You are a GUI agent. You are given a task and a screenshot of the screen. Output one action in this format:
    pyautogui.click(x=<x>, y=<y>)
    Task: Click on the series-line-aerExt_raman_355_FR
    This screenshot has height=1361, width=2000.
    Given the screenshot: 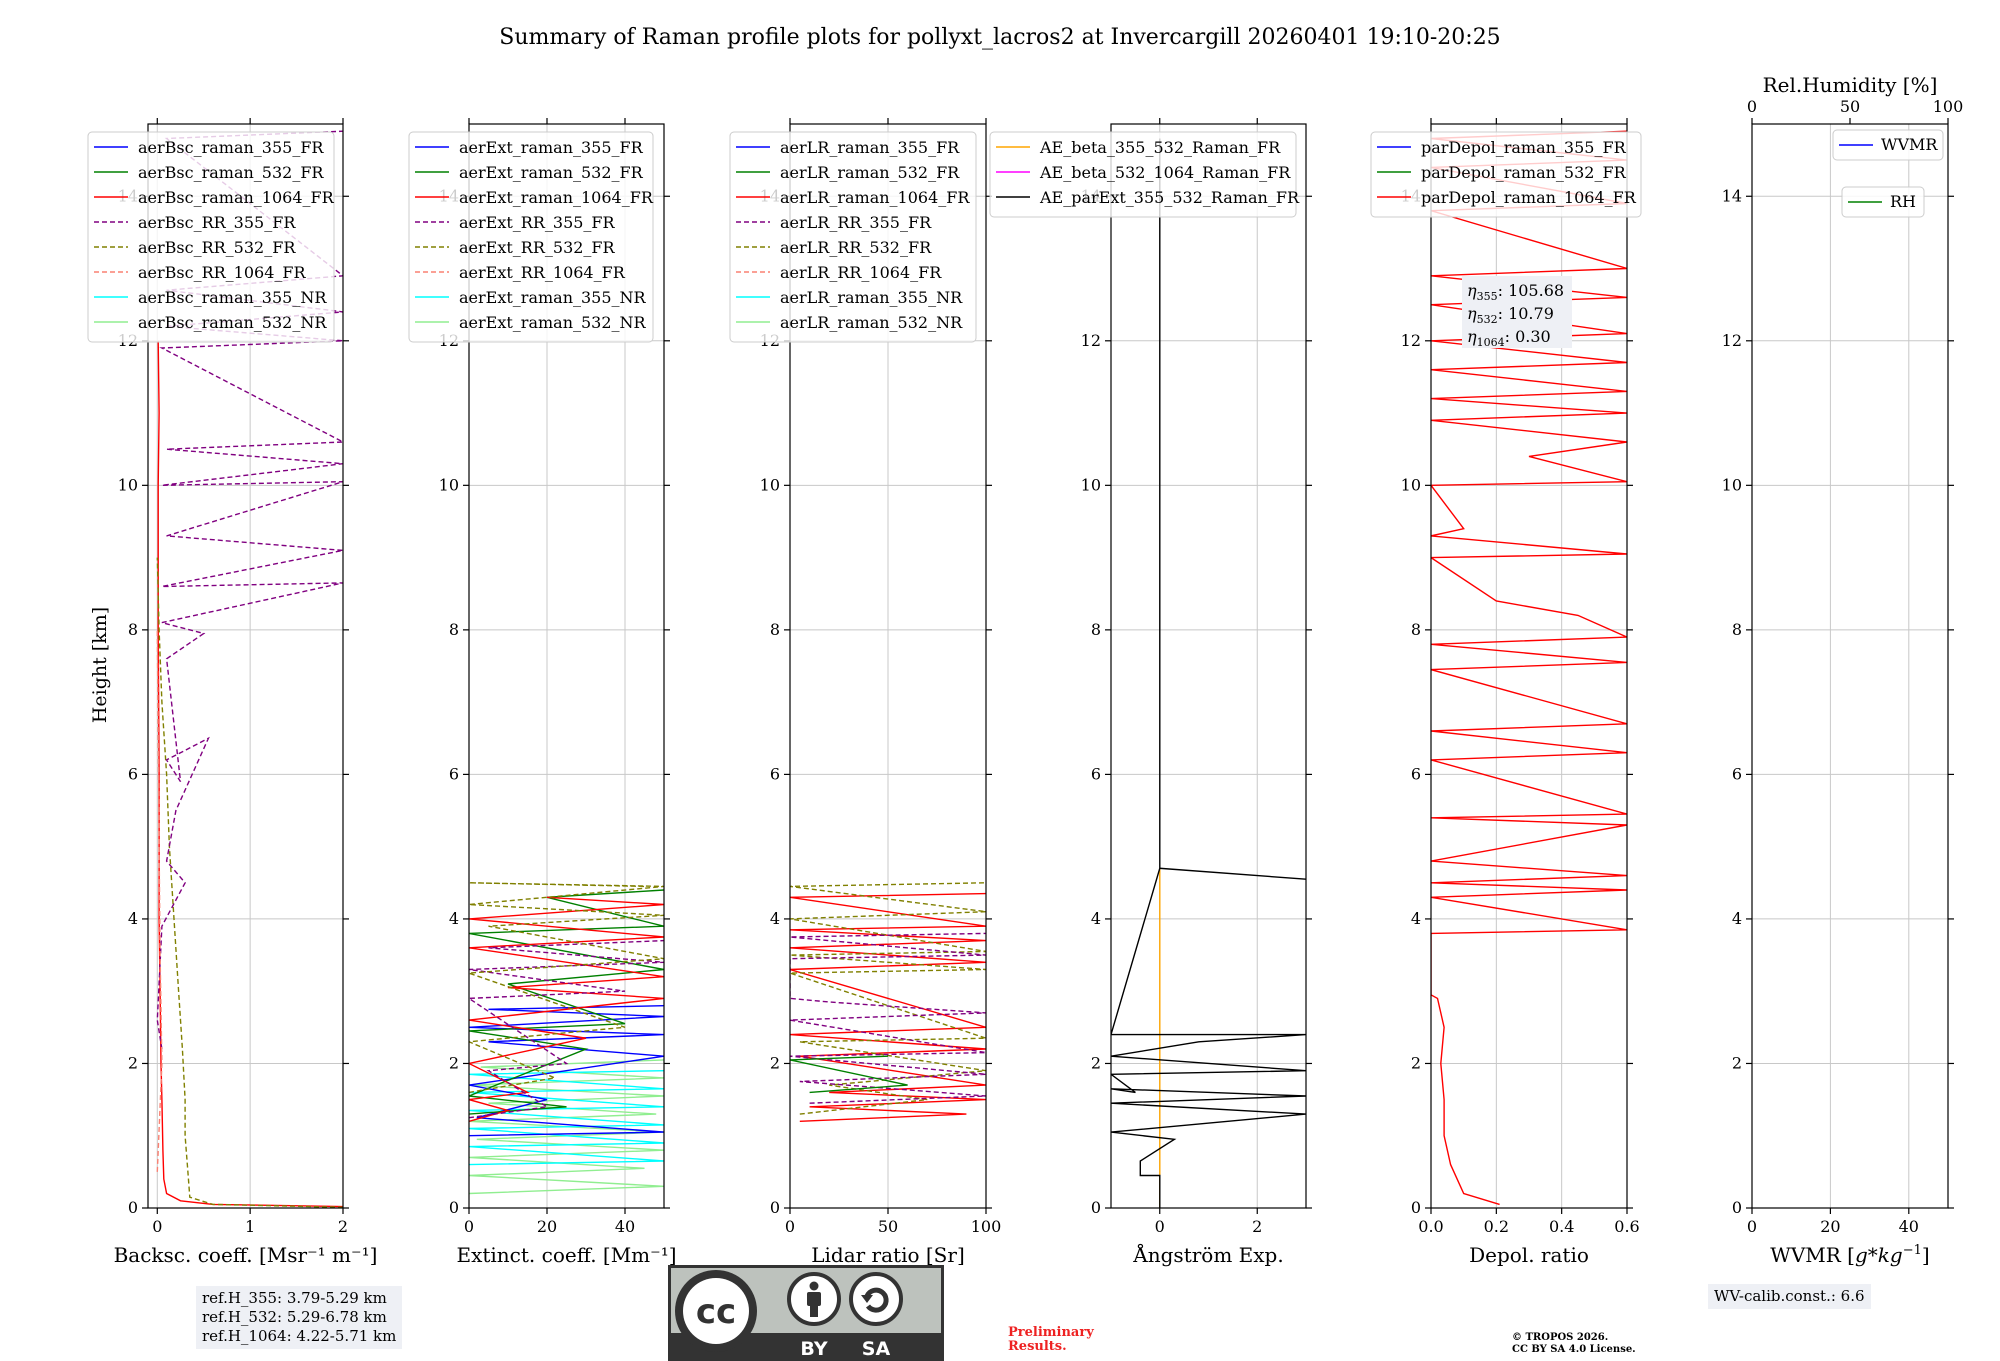 What is the action you would take?
    pyautogui.click(x=566, y=1071)
    